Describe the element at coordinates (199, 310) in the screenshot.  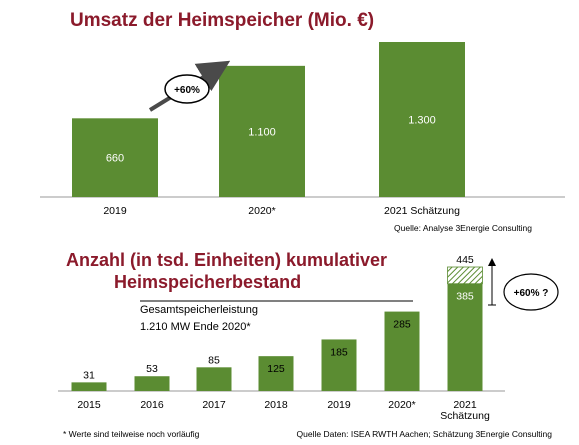
I see `capacity-annotation-line1: Gesamtspeicherleistung` at that location.